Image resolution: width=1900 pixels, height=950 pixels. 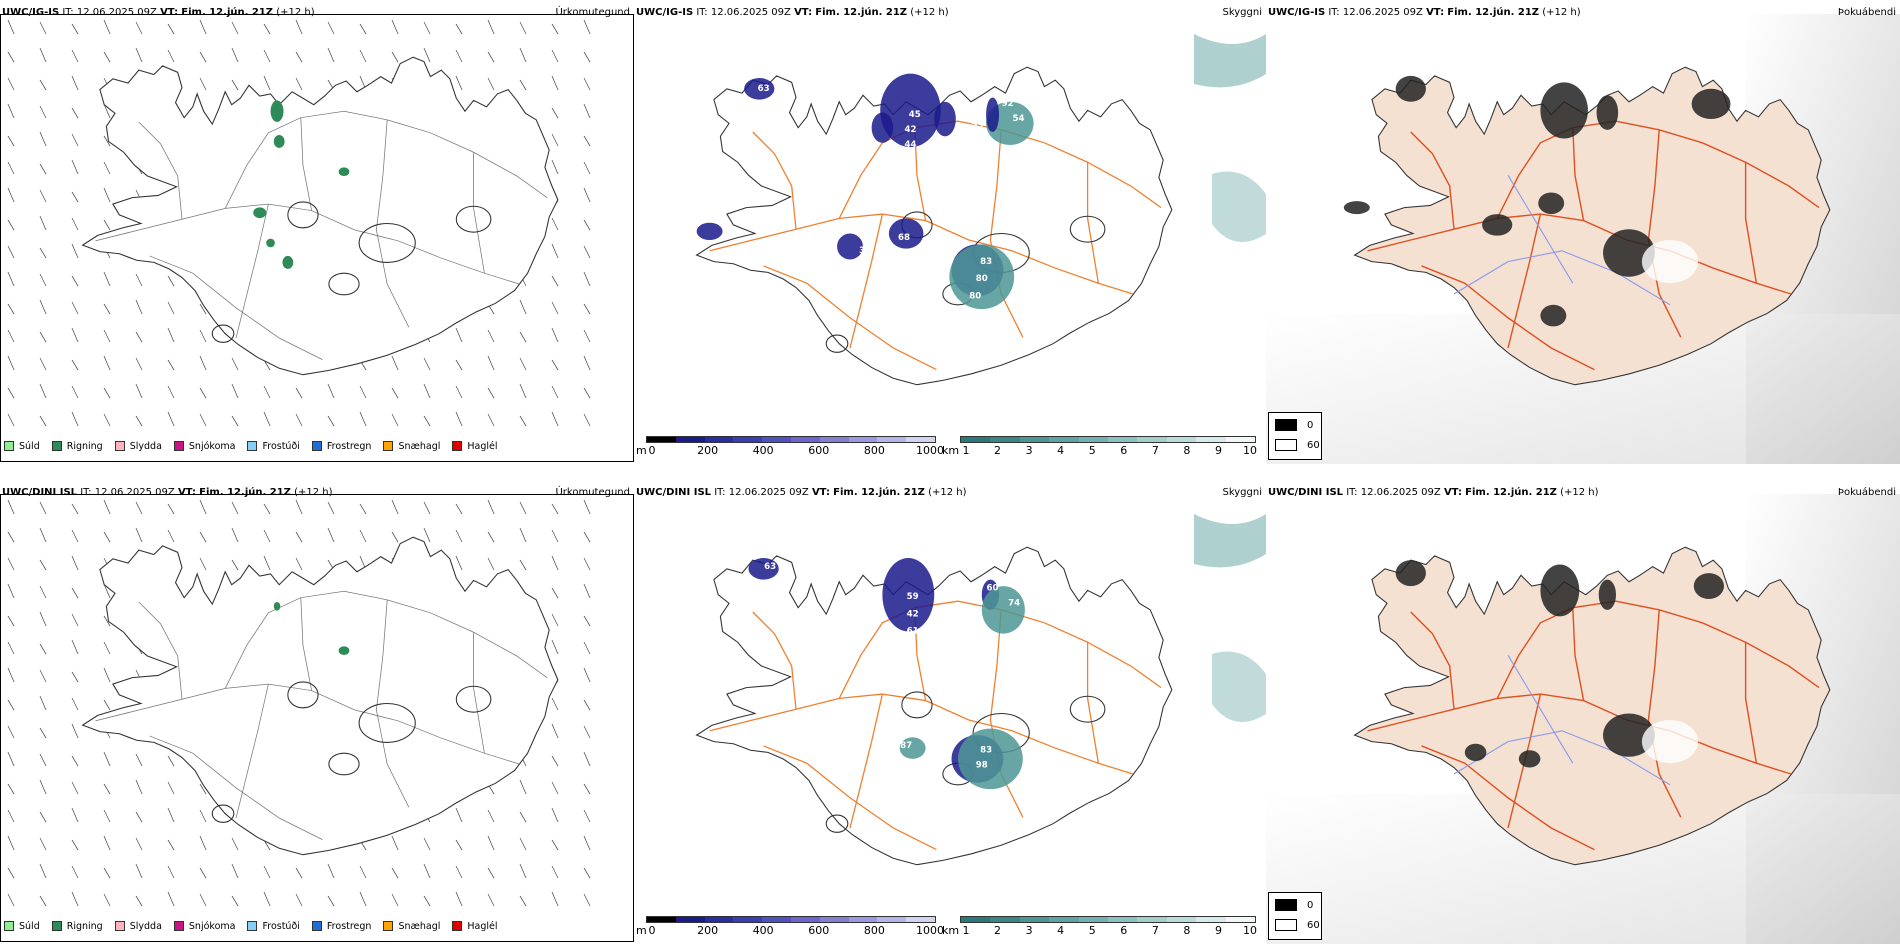 What do you see at coordinates (934, 706) in the screenshot?
I see `iceland-coastline` at bounding box center [934, 706].